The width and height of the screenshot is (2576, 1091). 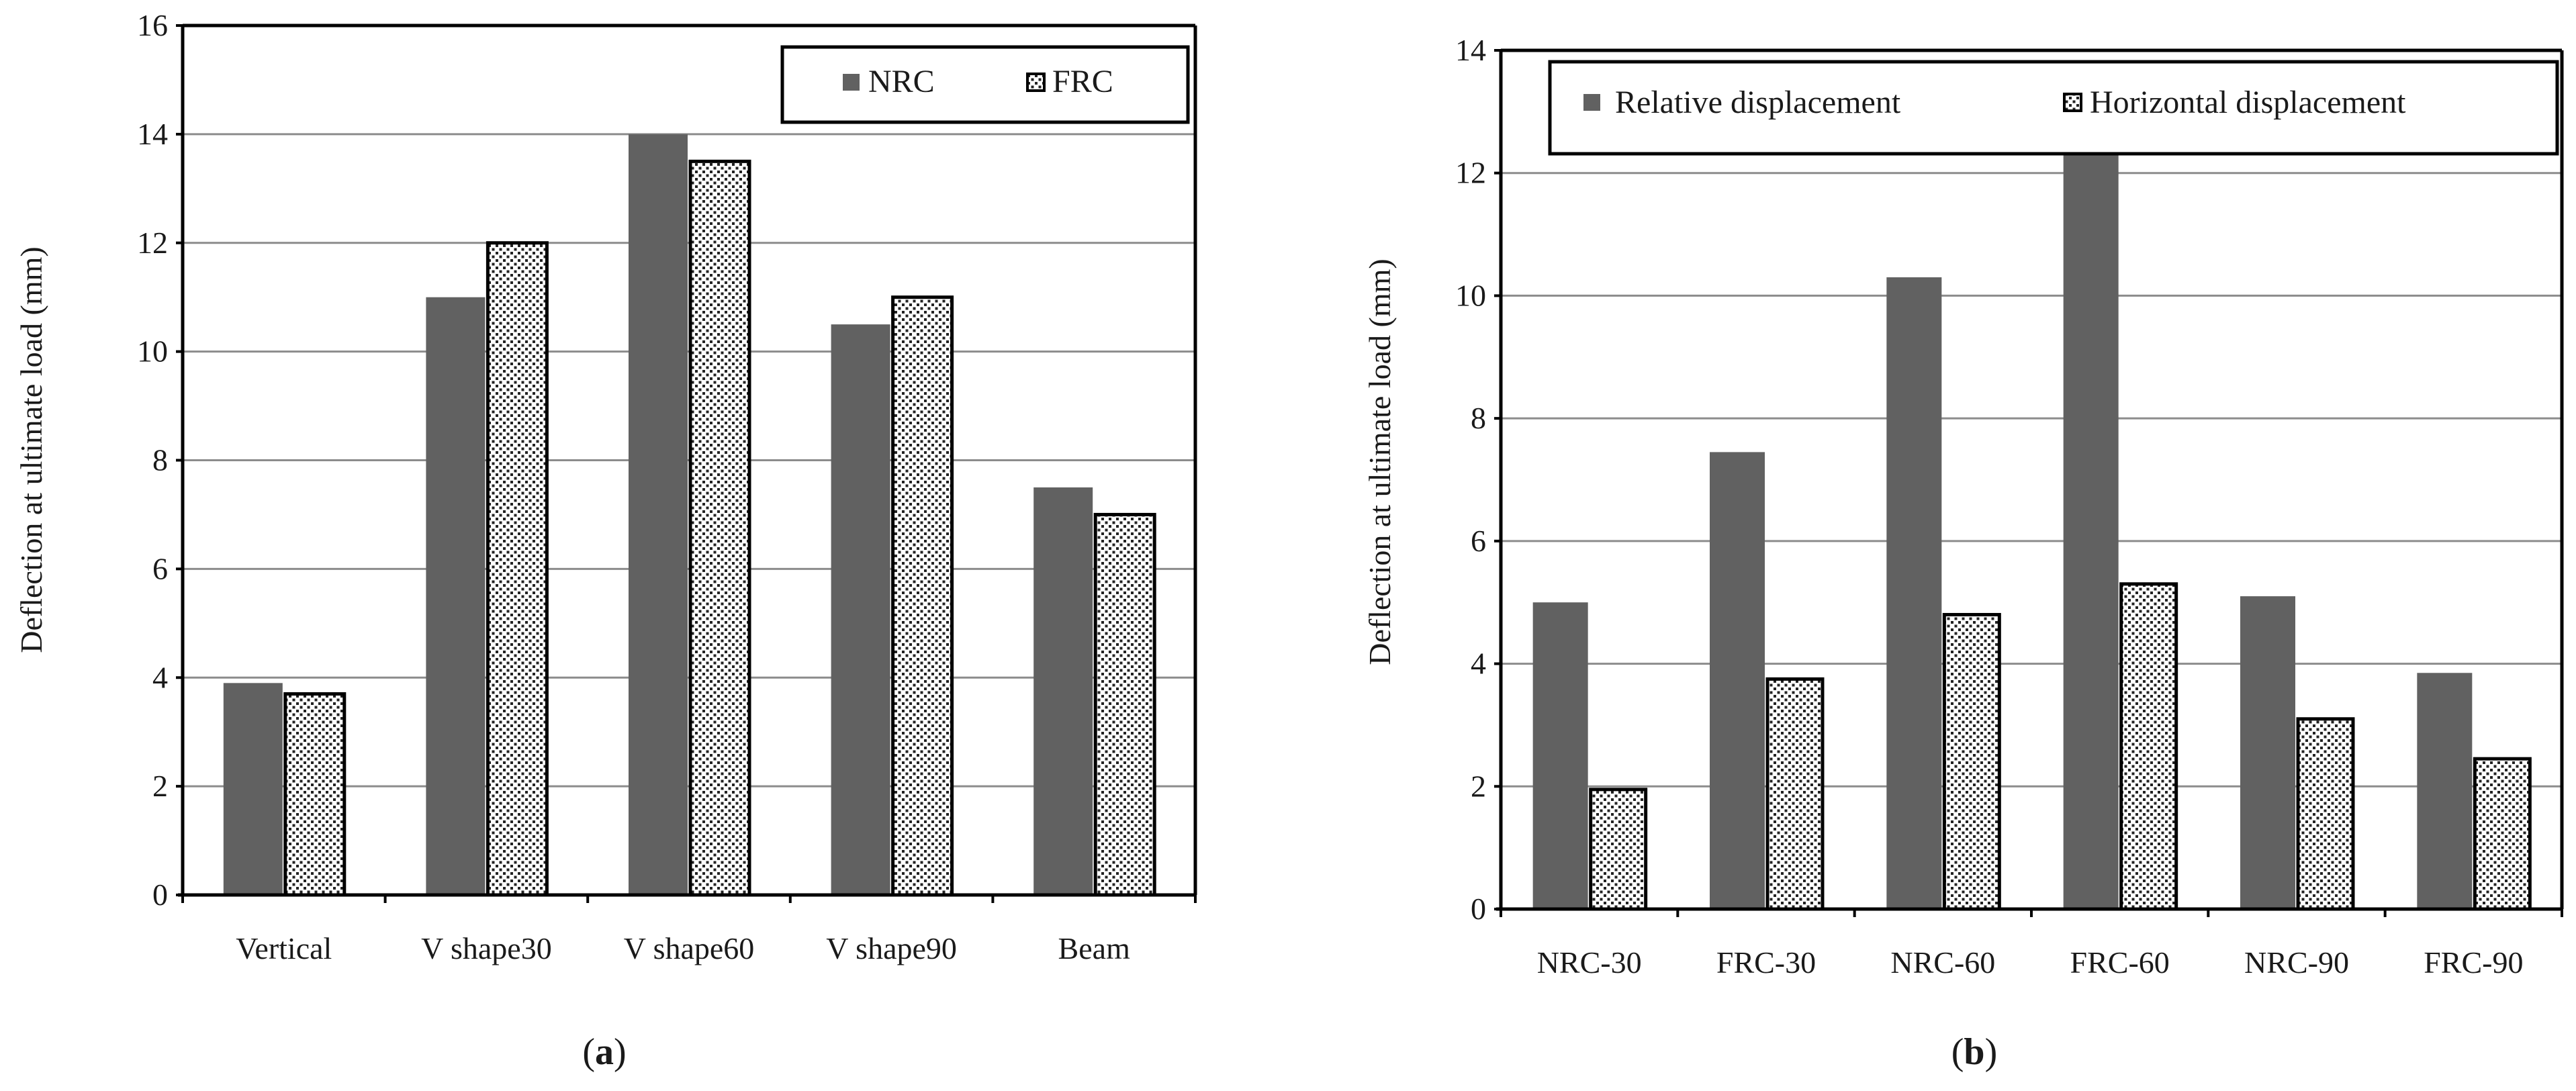 I want to click on bar-nrc-vertical, so click(x=253, y=789).